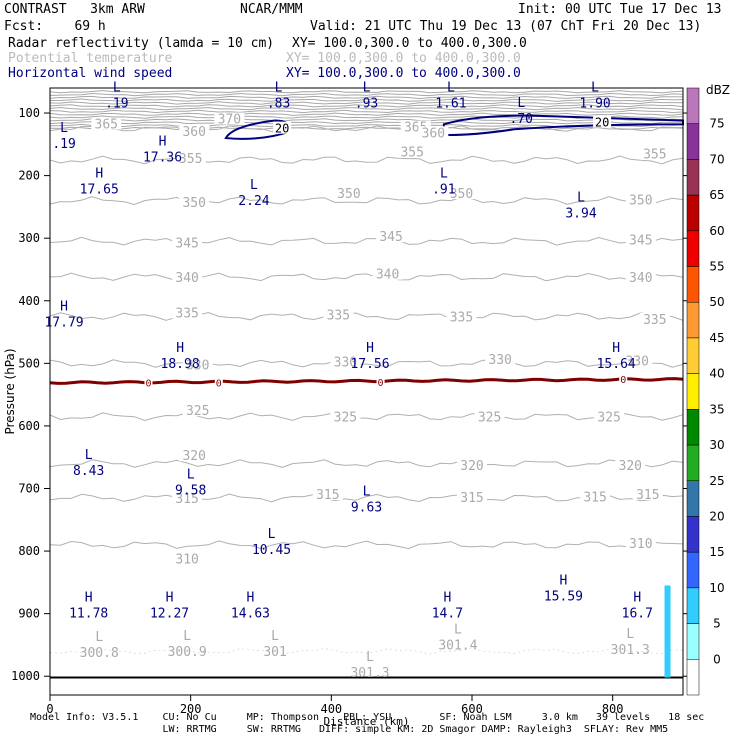  What do you see at coordinates (716, 302) in the screenshot?
I see `colorbar-tick-label: 50` at bounding box center [716, 302].